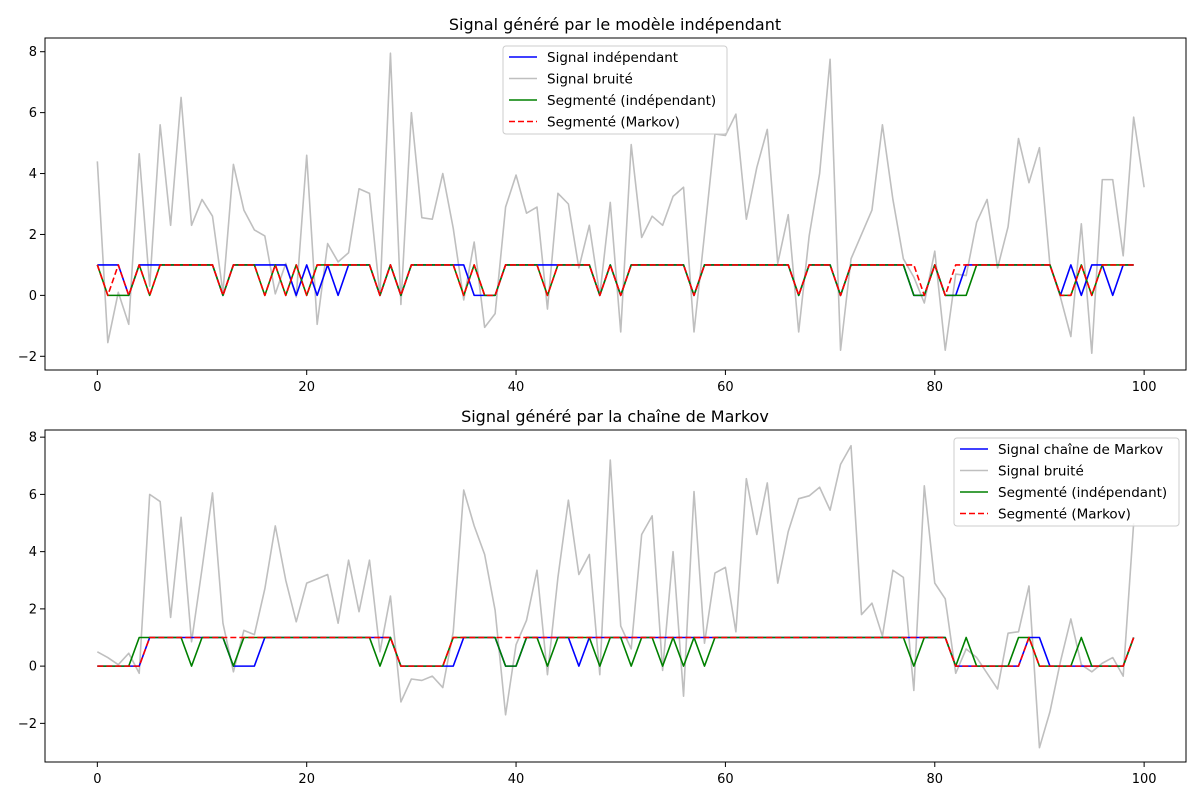  Describe the element at coordinates (516, 779) in the screenshot. I see `bottom-x-tick-label: 40` at that location.